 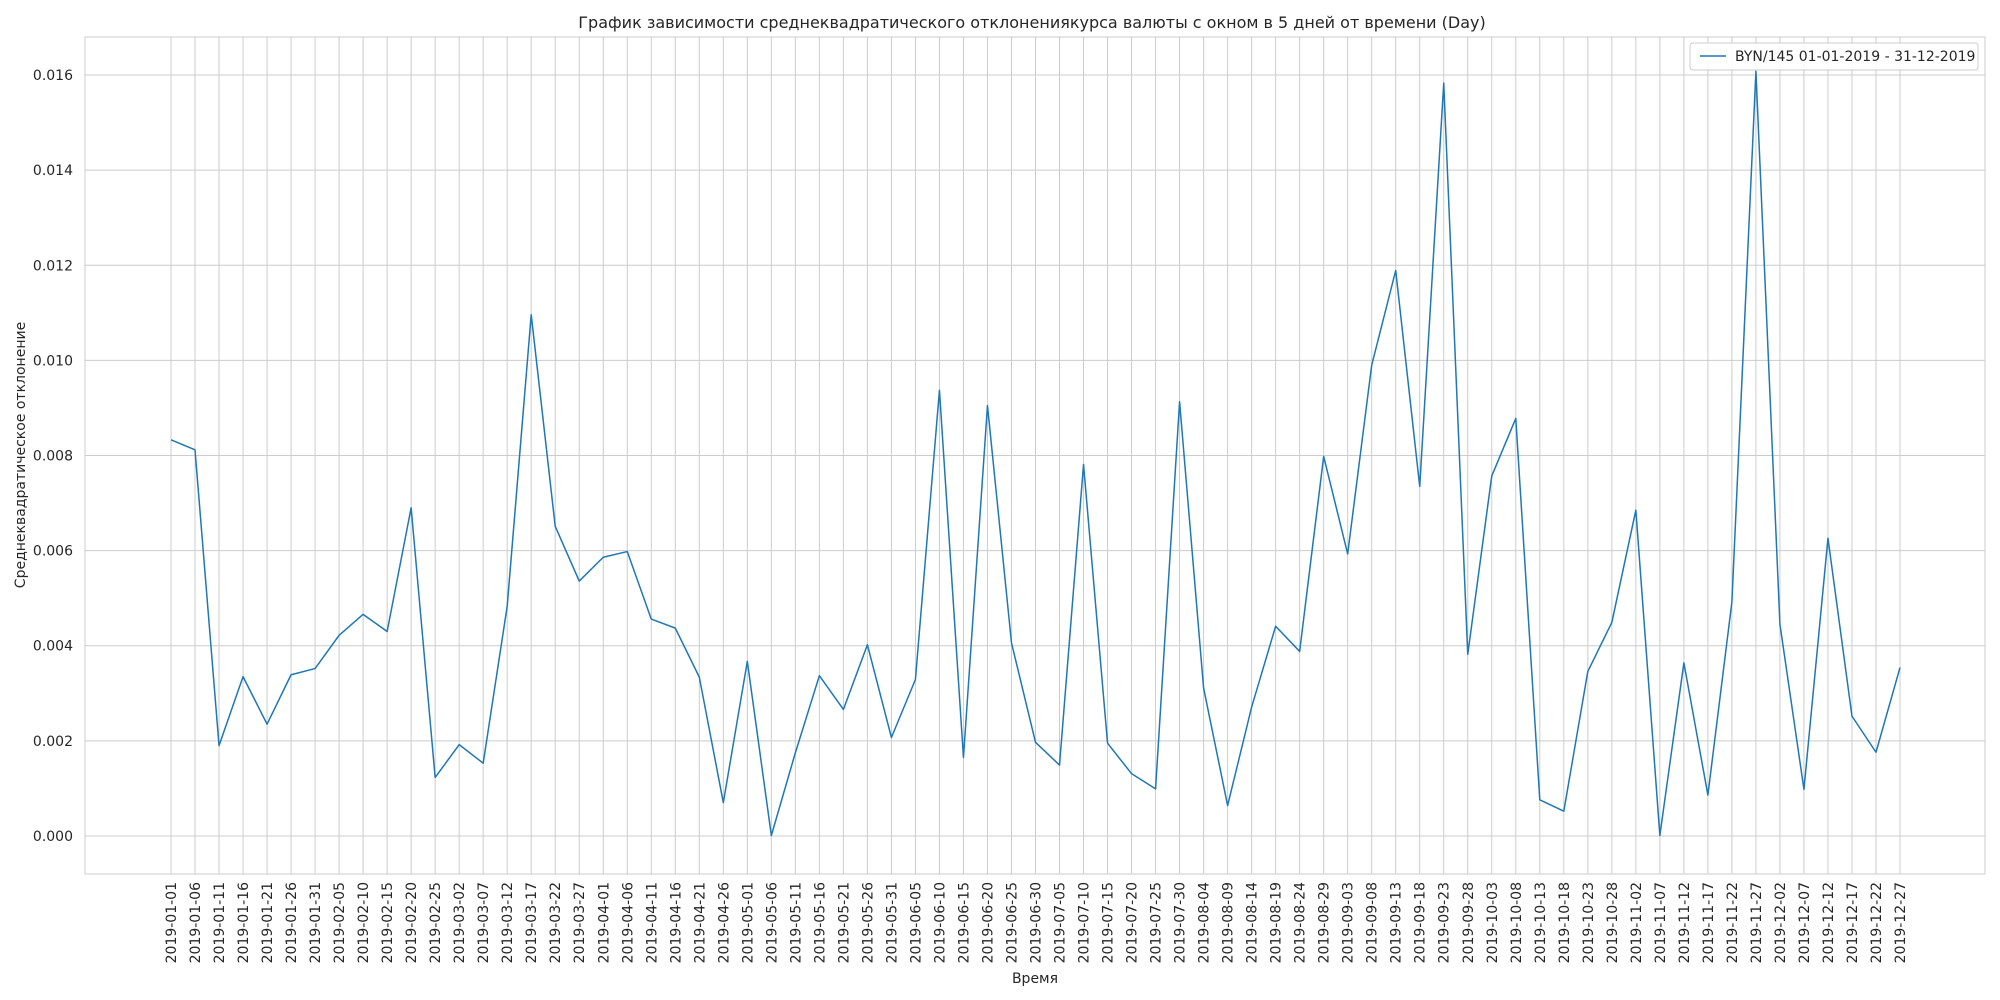 I want to click on x-tick-label: 2019-09-18, so click(x=1421, y=922).